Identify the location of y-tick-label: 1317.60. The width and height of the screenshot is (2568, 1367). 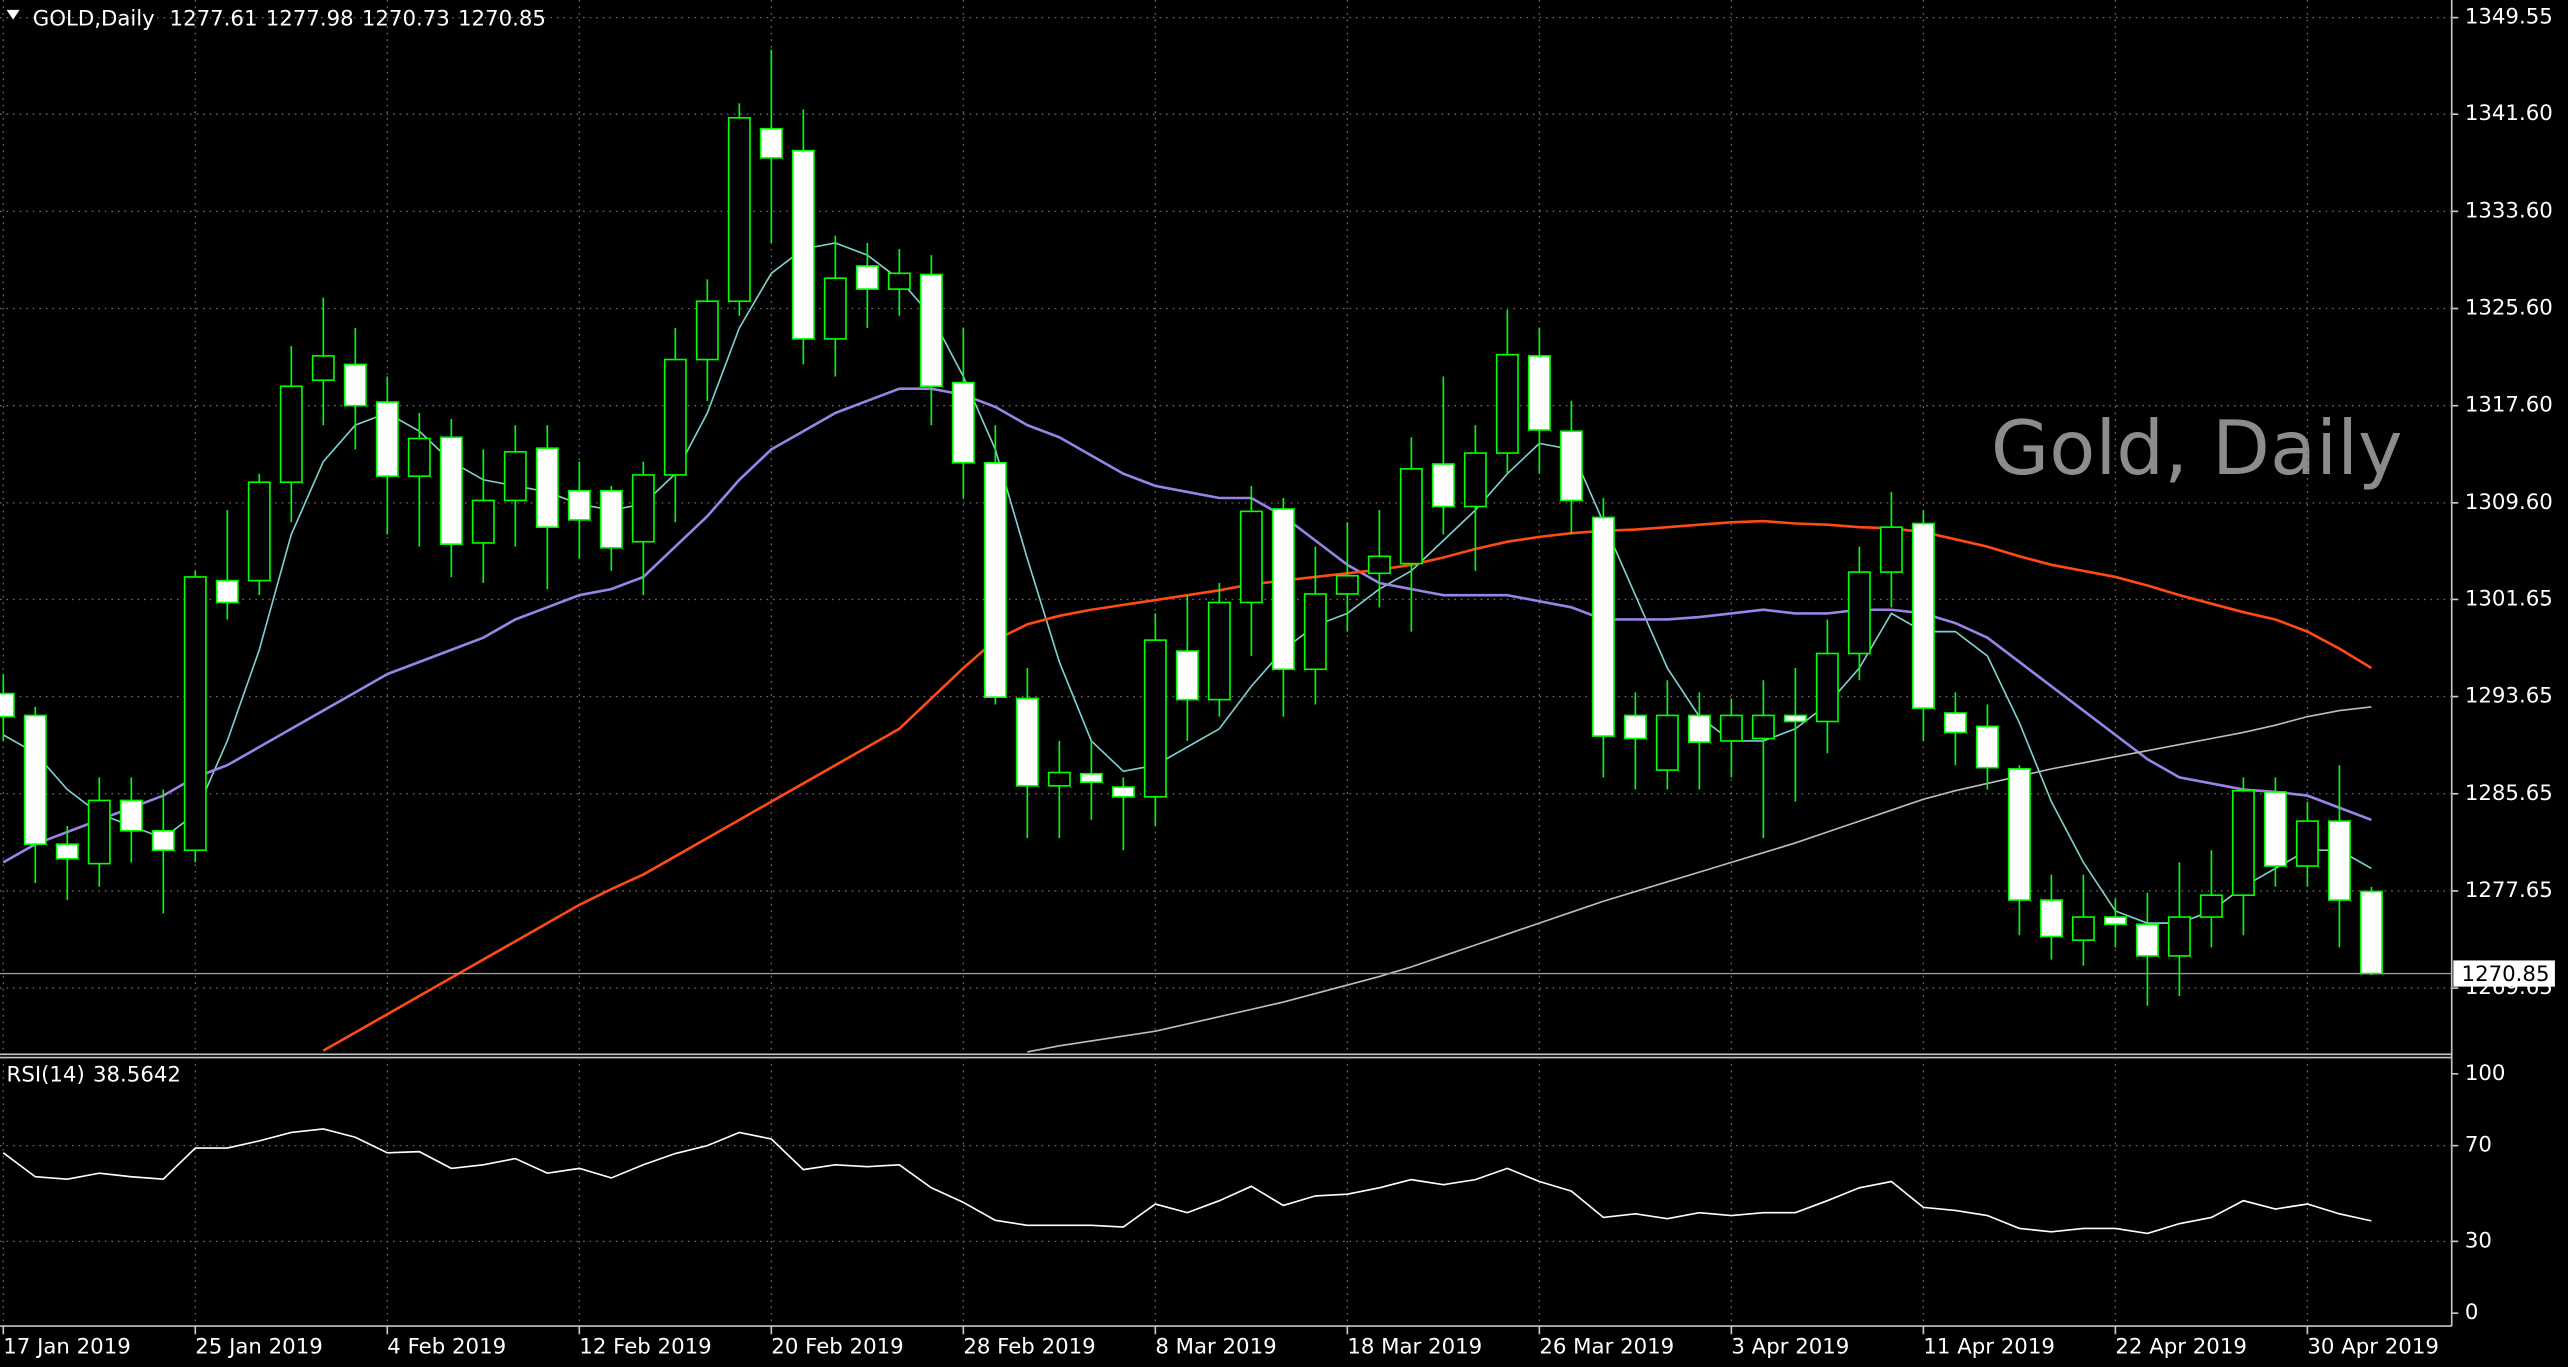
(2509, 405).